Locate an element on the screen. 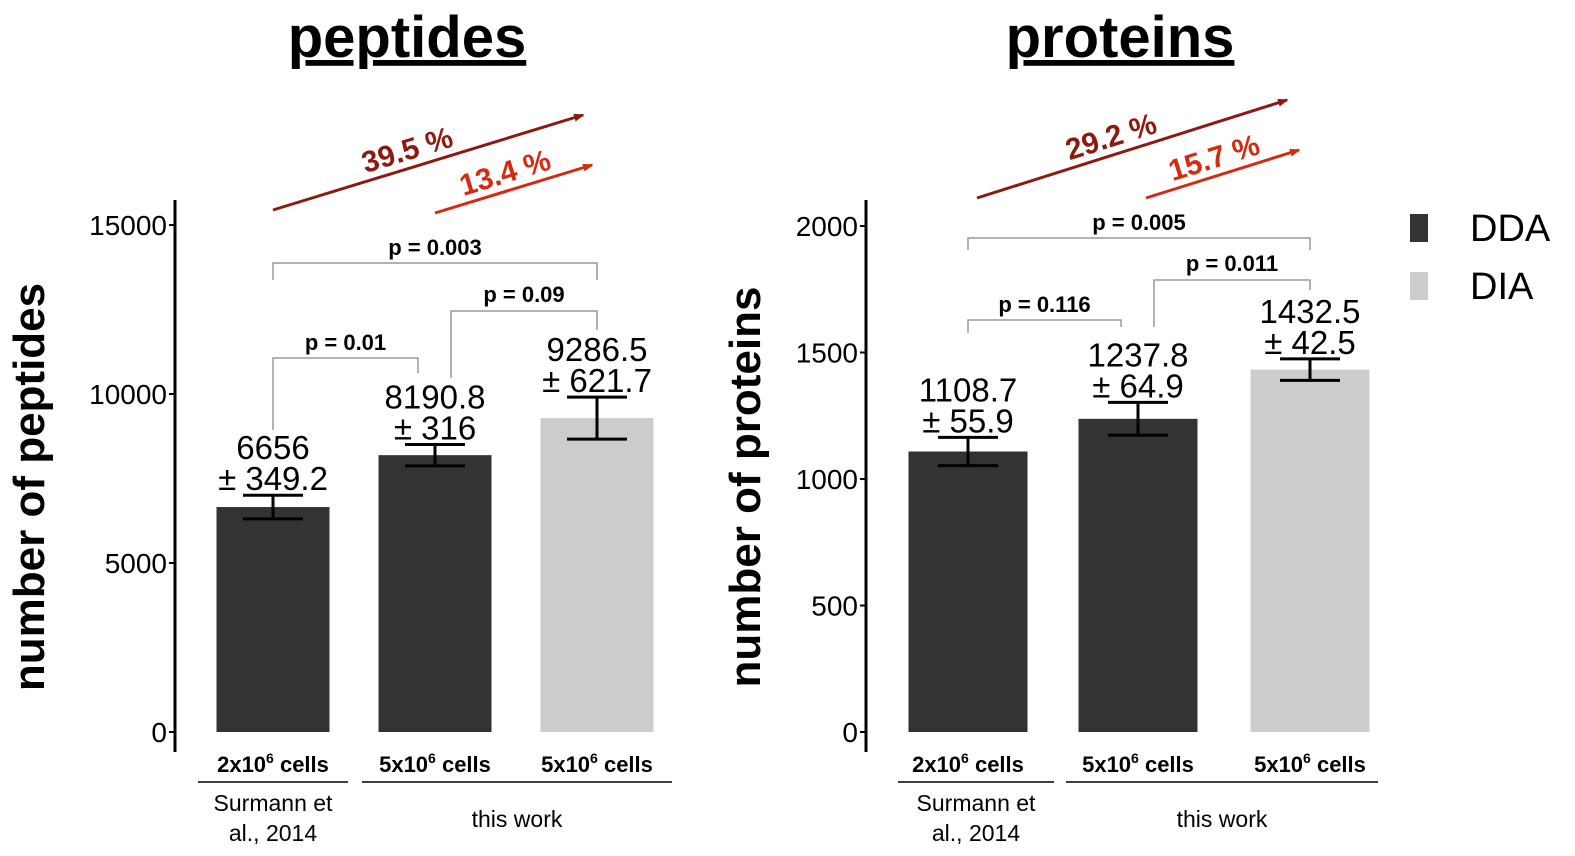 The height and width of the screenshot is (856, 1575). y-tick-label: 10000 is located at coordinates (128, 394).